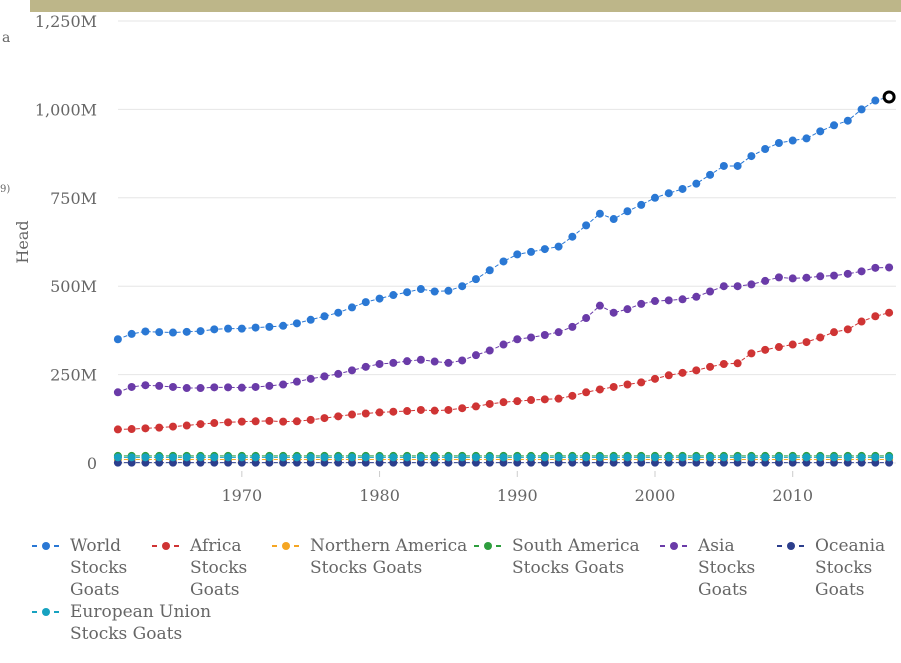  What do you see at coordinates (655, 495) in the screenshot?
I see `x-tick-label: 2000` at bounding box center [655, 495].